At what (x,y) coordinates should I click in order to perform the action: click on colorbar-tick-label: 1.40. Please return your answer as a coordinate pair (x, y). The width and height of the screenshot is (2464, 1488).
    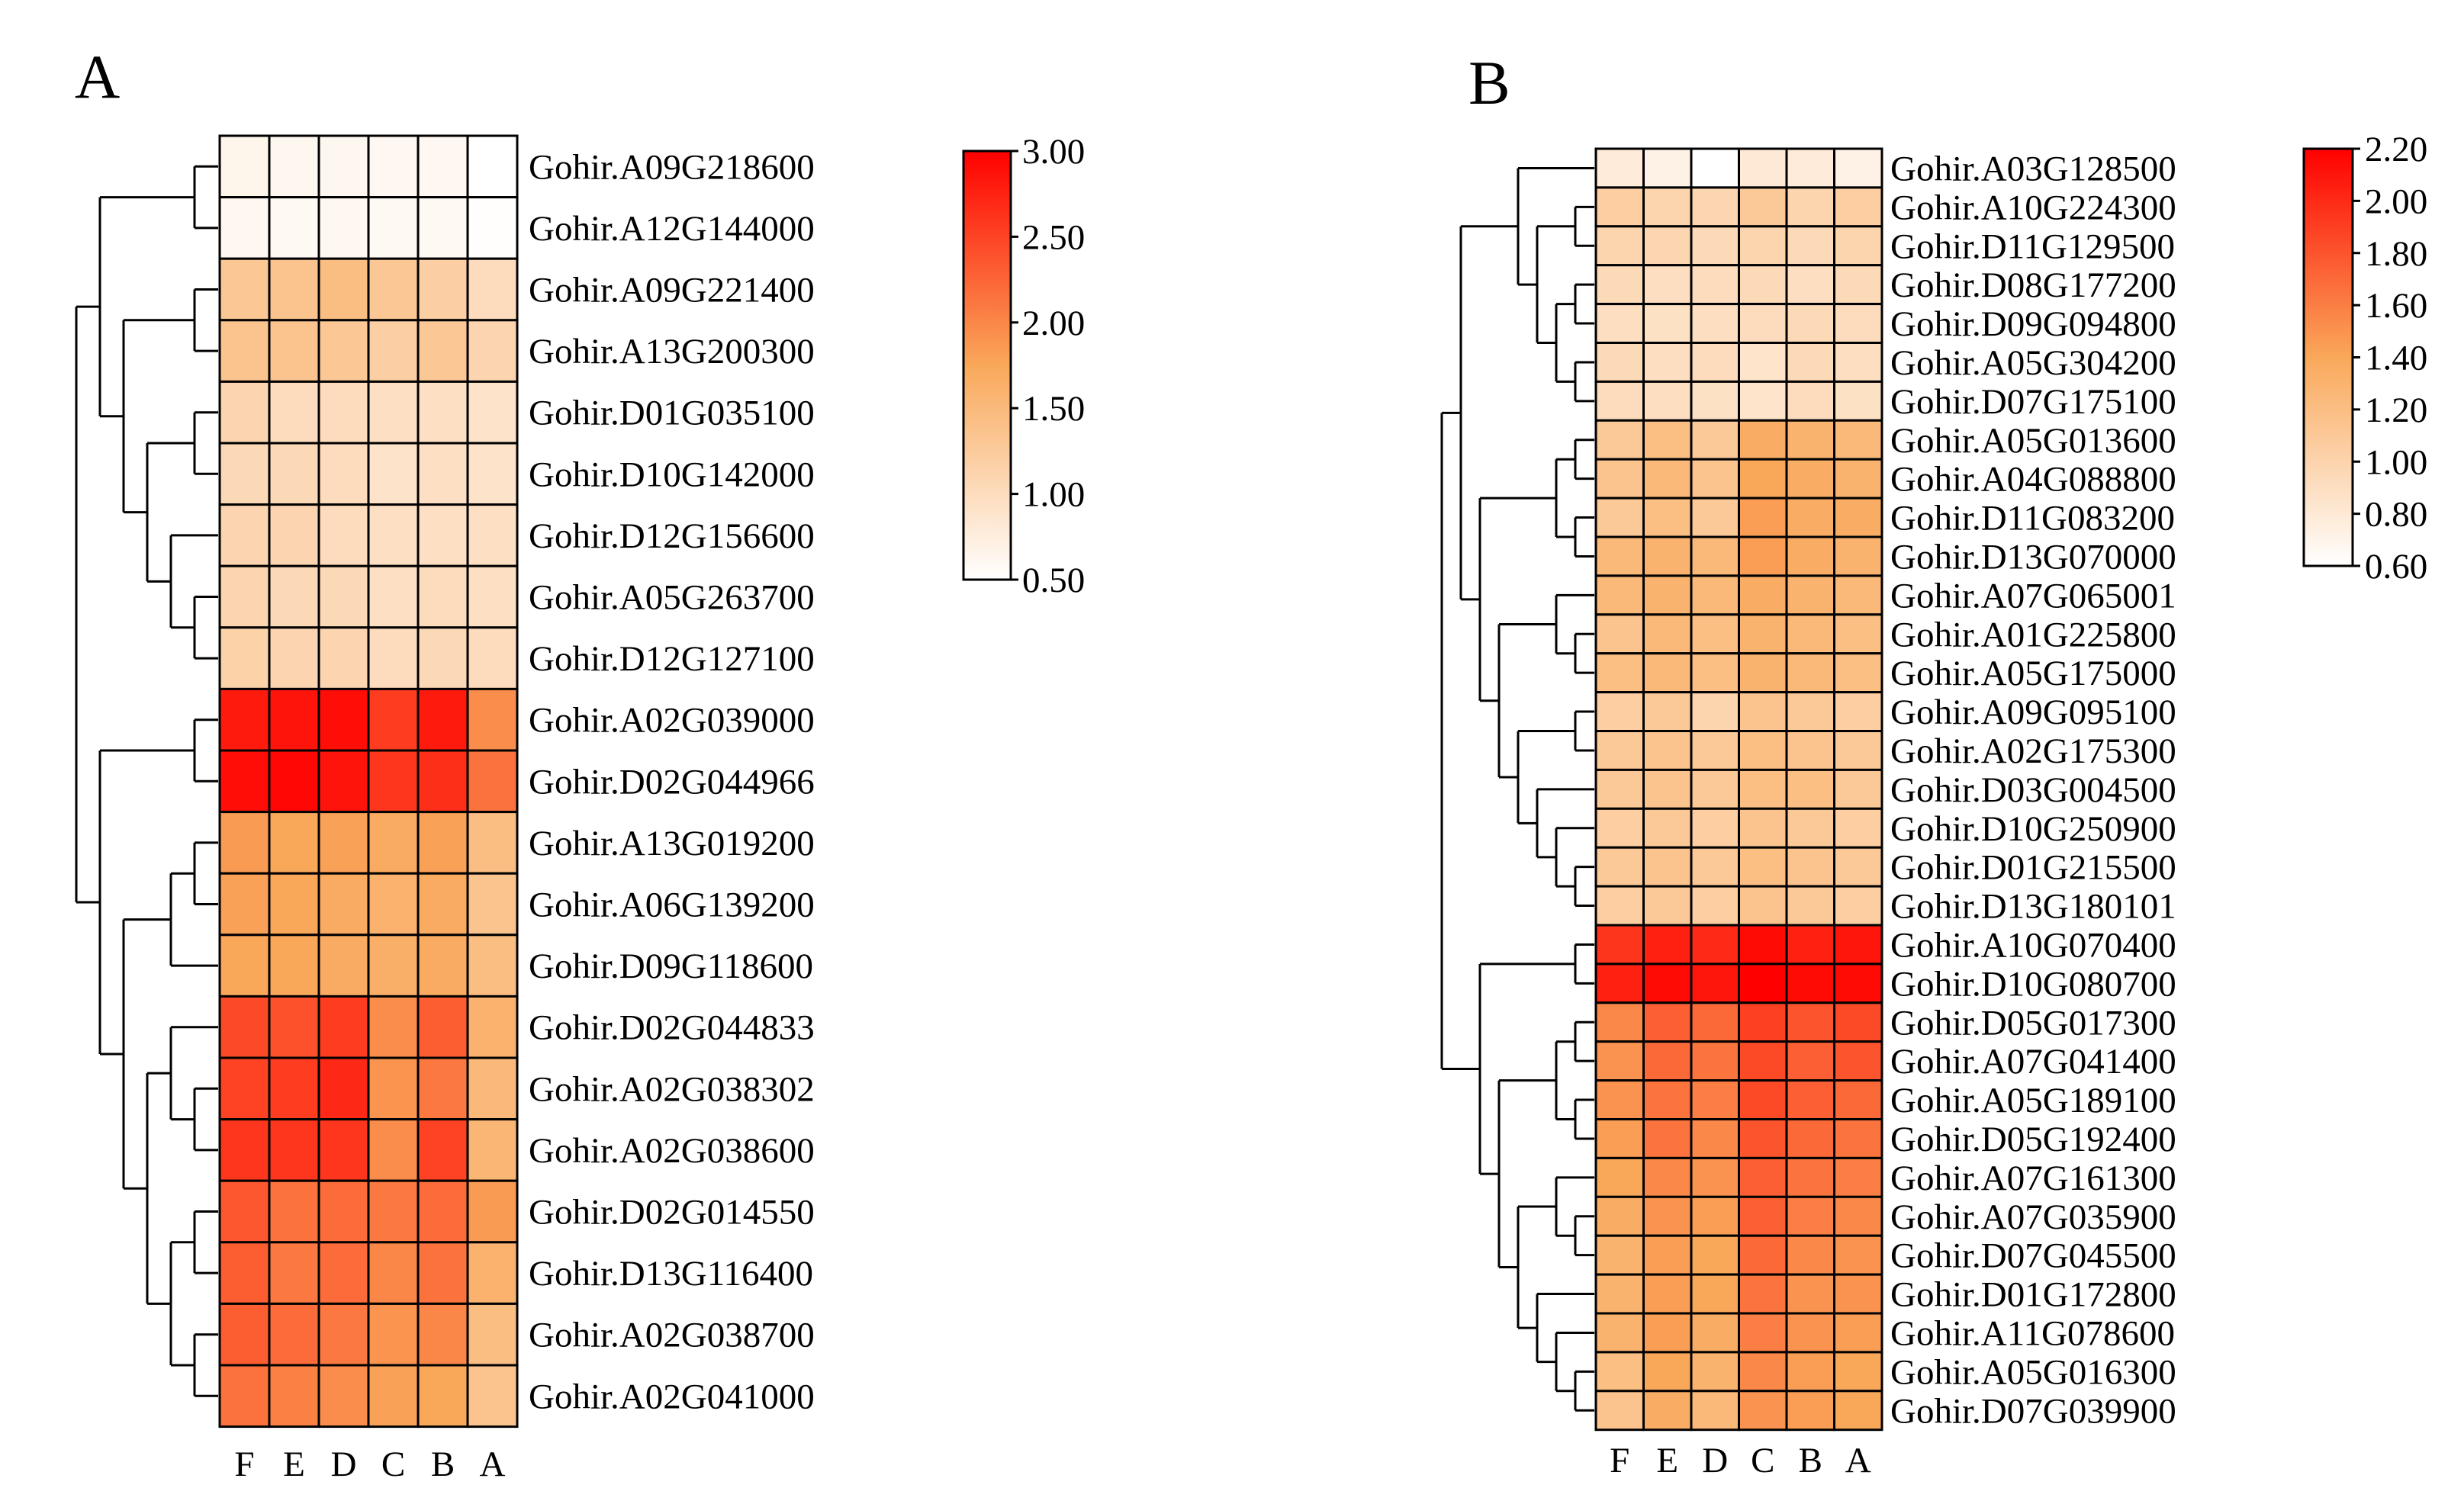
    Looking at the image, I should click on (2396, 358).